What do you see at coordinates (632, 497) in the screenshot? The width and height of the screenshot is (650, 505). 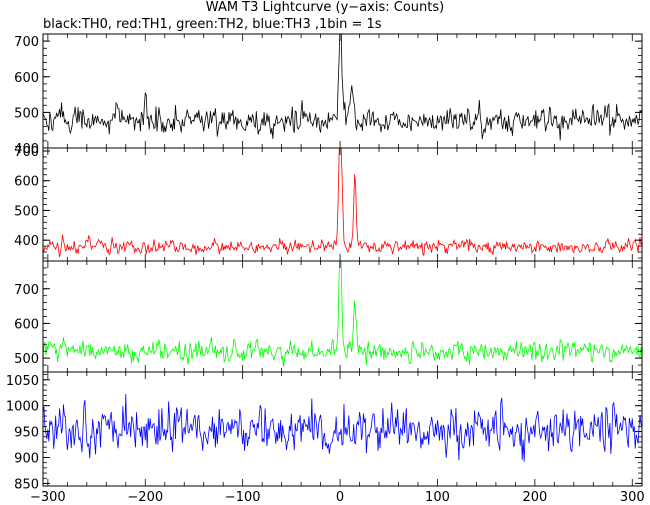 I see `x-tick-label: 300` at bounding box center [632, 497].